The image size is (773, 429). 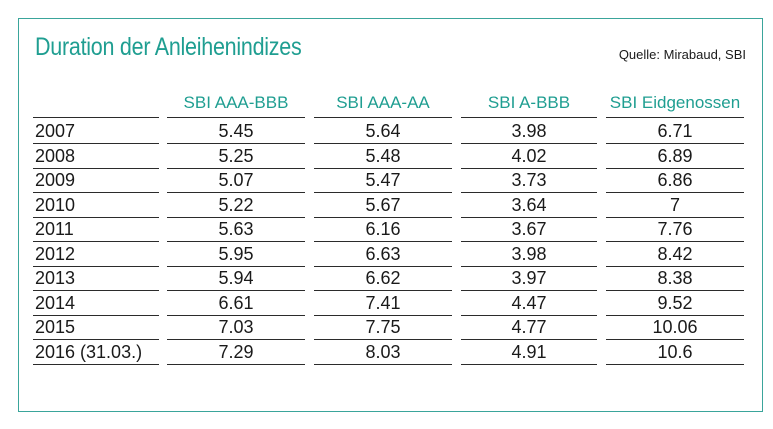 I want to click on table-cell: 6.86, so click(x=675, y=180).